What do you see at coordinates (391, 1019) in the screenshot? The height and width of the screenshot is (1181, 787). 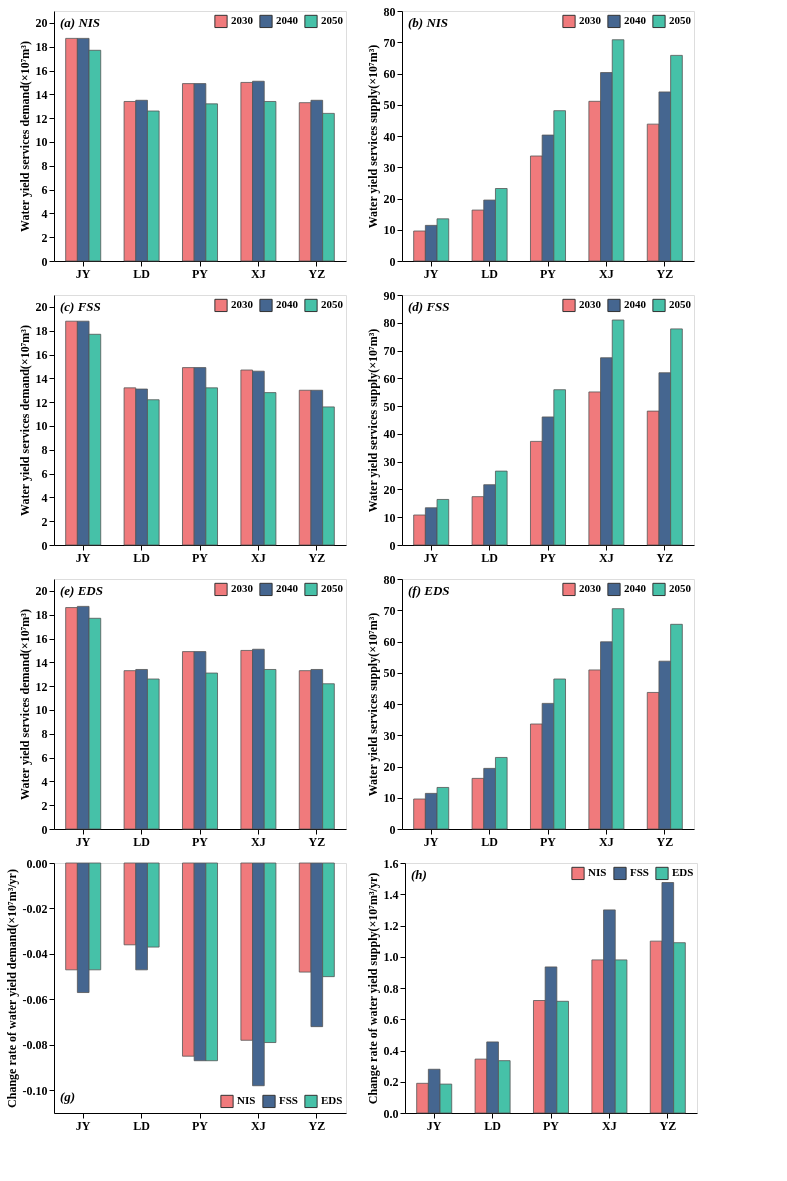 I see `y-tick-label: 0.6` at bounding box center [391, 1019].